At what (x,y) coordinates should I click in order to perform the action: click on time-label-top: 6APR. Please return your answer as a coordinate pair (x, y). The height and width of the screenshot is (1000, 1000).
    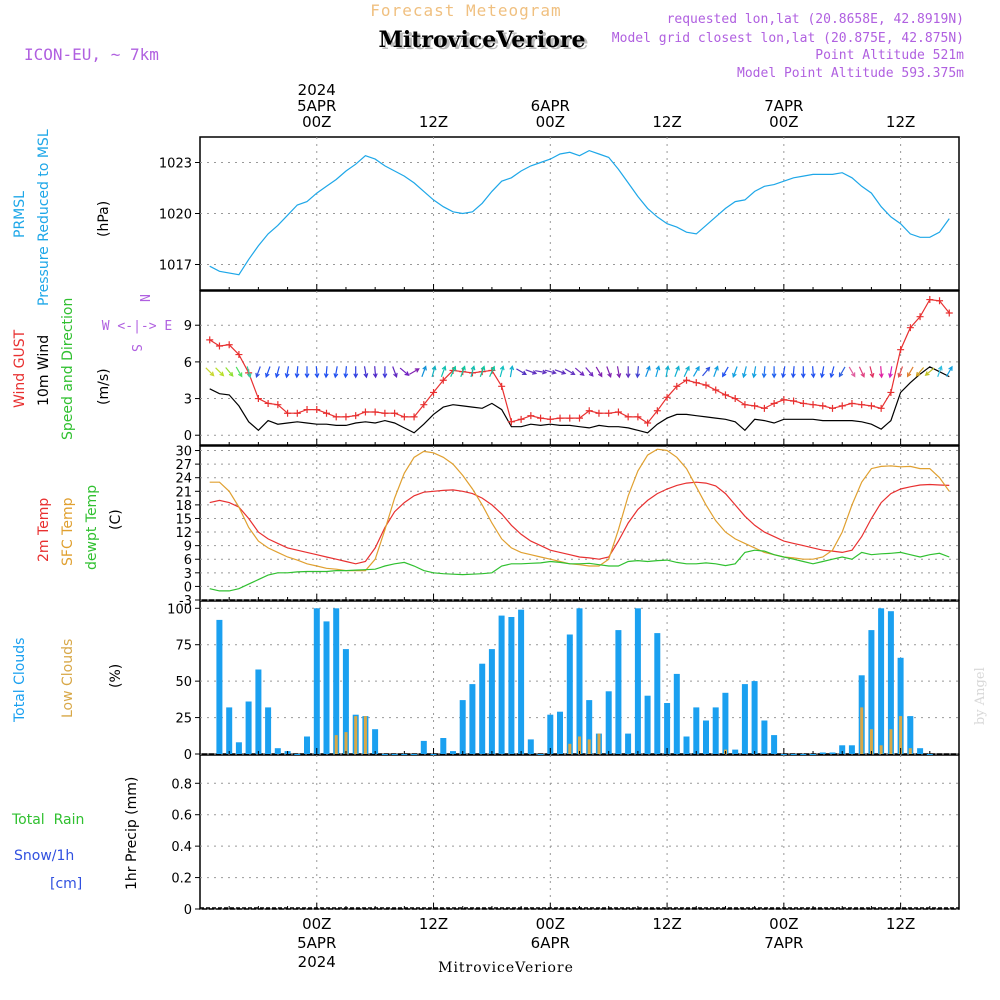
    Looking at the image, I should click on (550, 106).